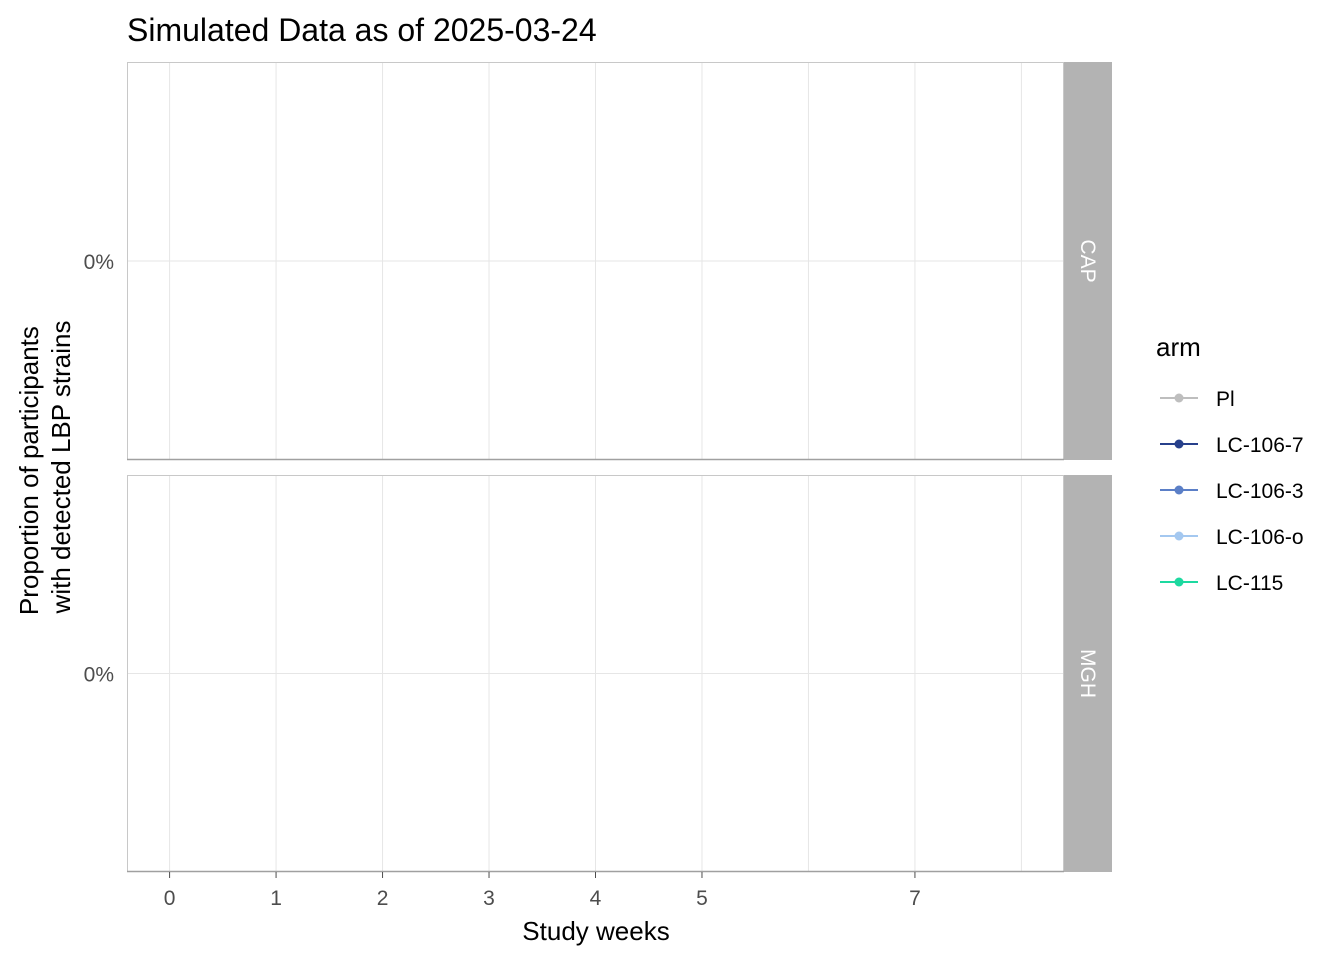 Image resolution: width=1344 pixels, height=960 pixels. Describe the element at coordinates (915, 898) in the screenshot. I see `x-tick-label: 7` at that location.